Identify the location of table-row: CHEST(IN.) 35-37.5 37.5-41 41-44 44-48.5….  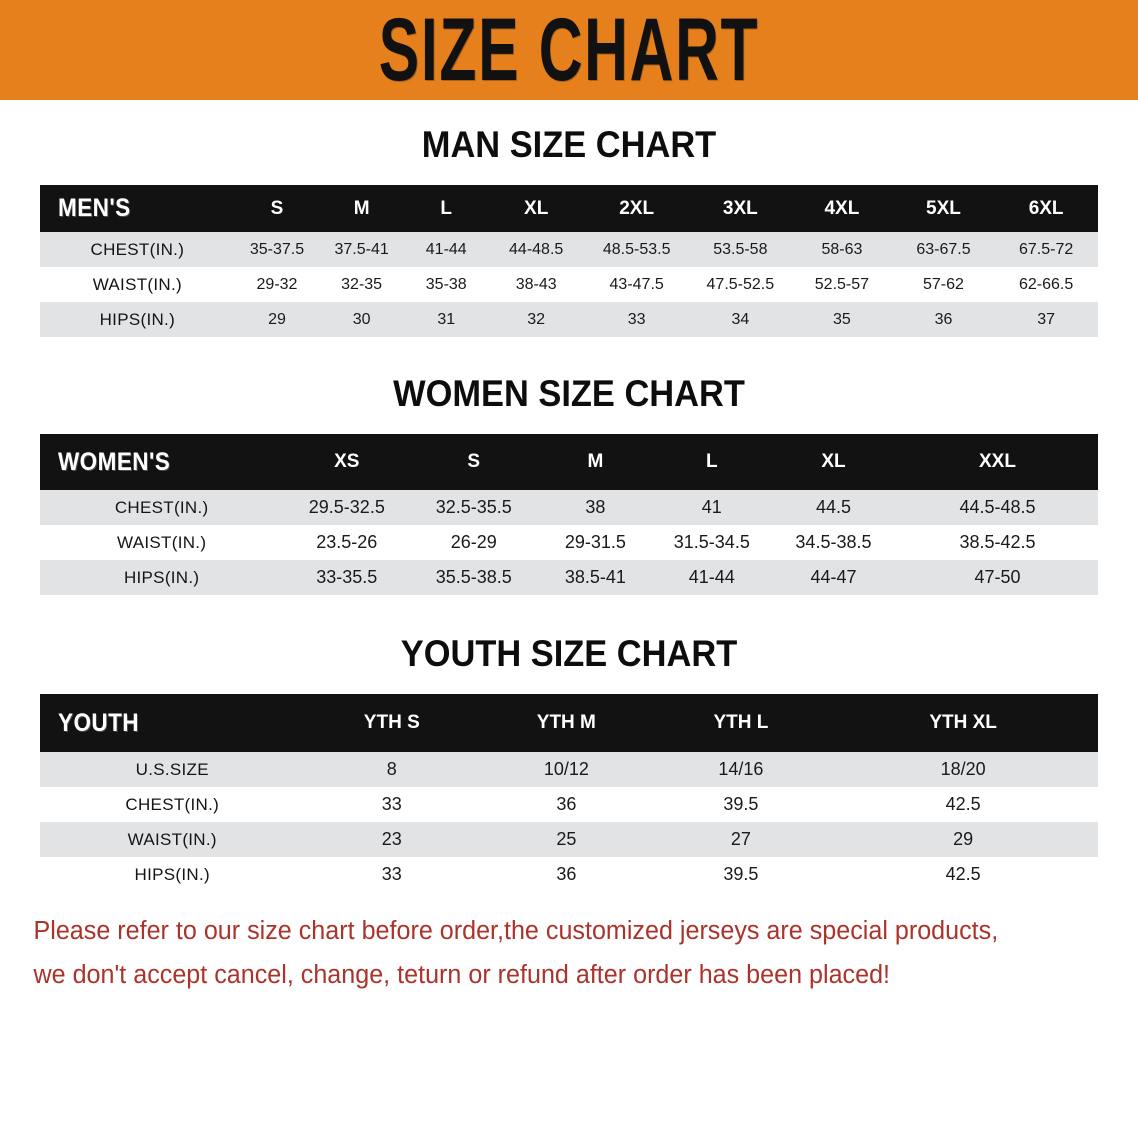
(569, 249).